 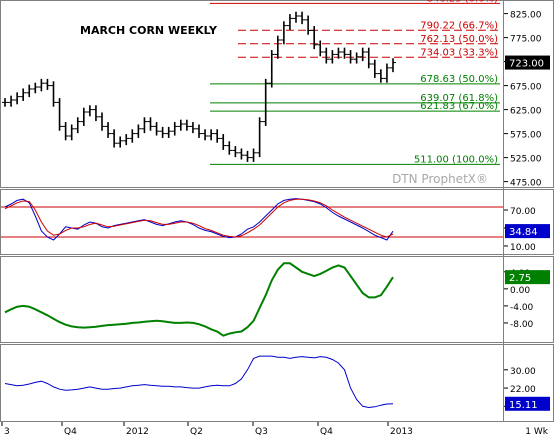 What do you see at coordinates (459, 106) in the screenshot?
I see `level-label: 621.83 (67.0%)` at bounding box center [459, 106].